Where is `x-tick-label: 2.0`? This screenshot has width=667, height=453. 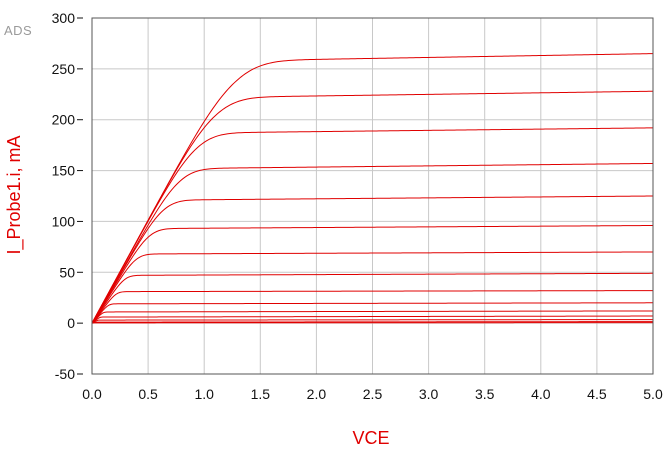 x-tick-label: 2.0 is located at coordinates (317, 394).